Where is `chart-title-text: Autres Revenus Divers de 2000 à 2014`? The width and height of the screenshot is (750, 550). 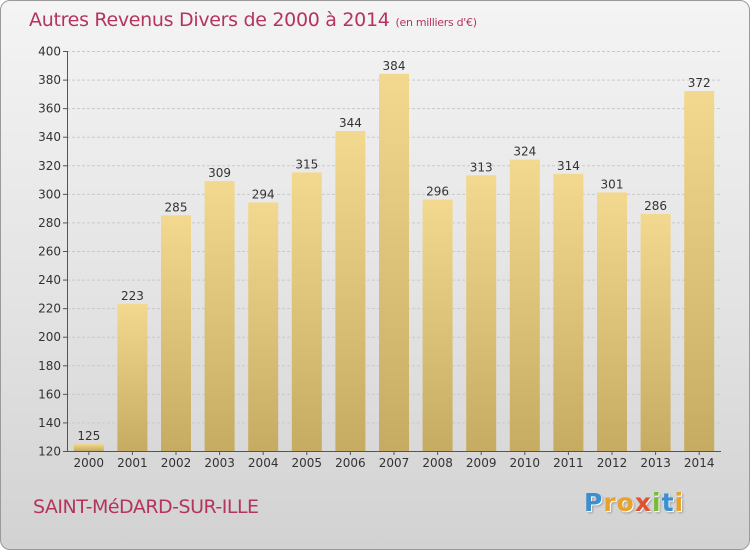 chart-title-text: Autres Revenus Divers de 2000 à 2014 is located at coordinates (209, 20).